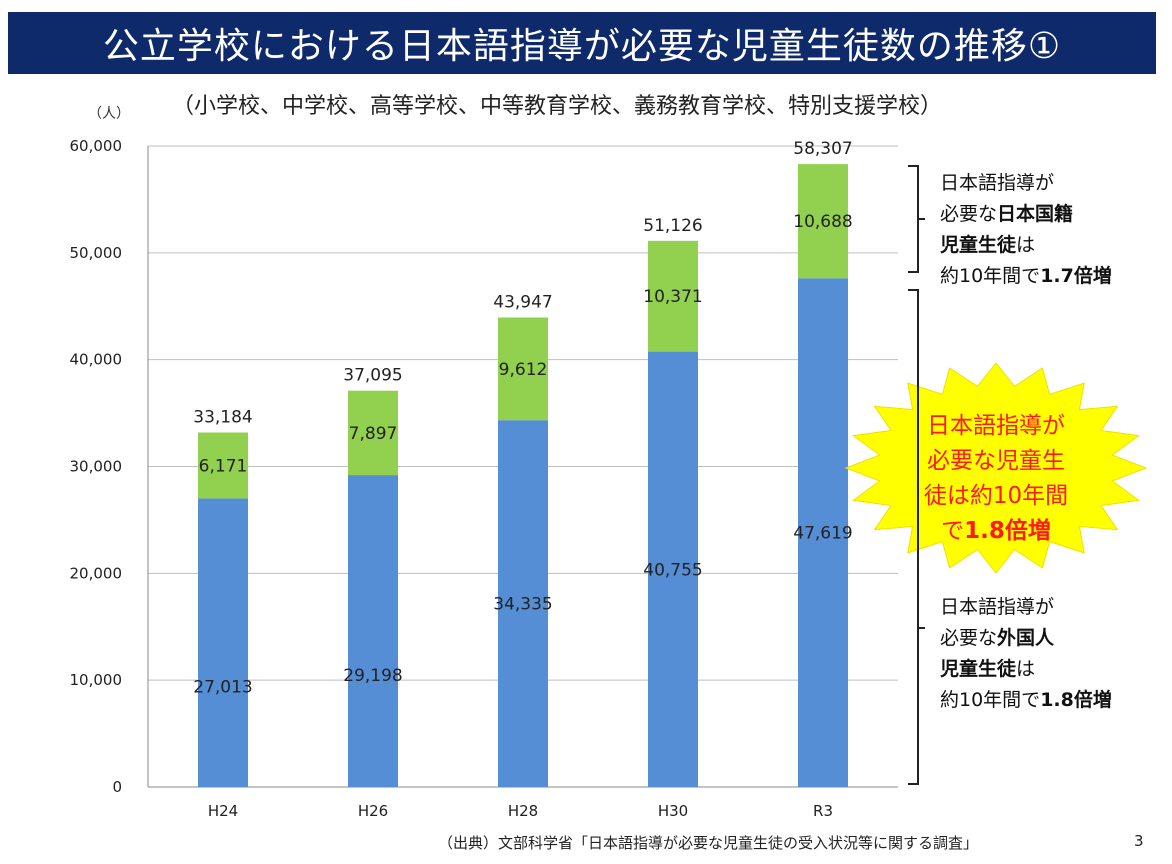 This screenshot has height=864, width=1172. Describe the element at coordinates (372, 376) in the screenshot. I see `data-label-total: 37,095` at that location.